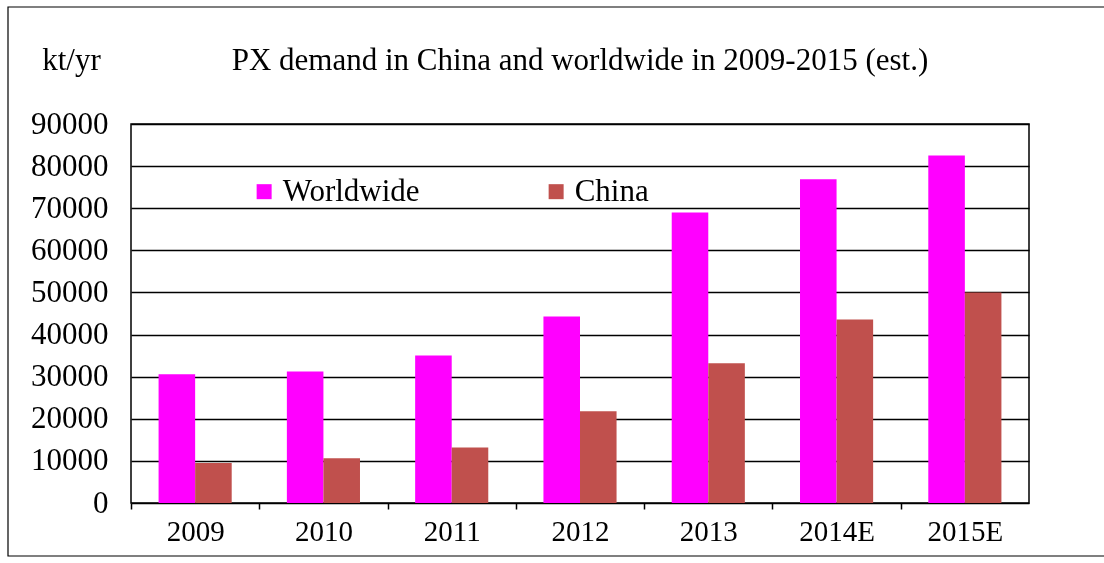  What do you see at coordinates (70, 165) in the screenshot?
I see `y-tick-label: 80000` at bounding box center [70, 165].